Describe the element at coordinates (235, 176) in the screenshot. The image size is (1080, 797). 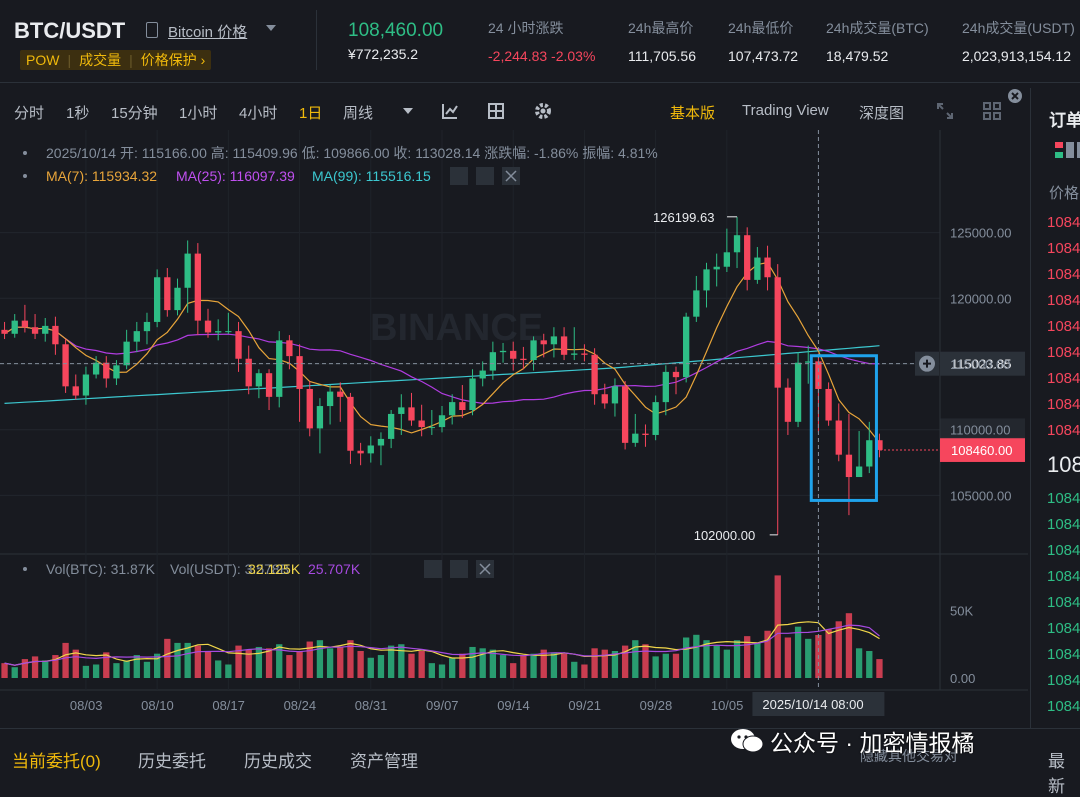
I see `ma25-legend: MA(25): 116097.39` at that location.